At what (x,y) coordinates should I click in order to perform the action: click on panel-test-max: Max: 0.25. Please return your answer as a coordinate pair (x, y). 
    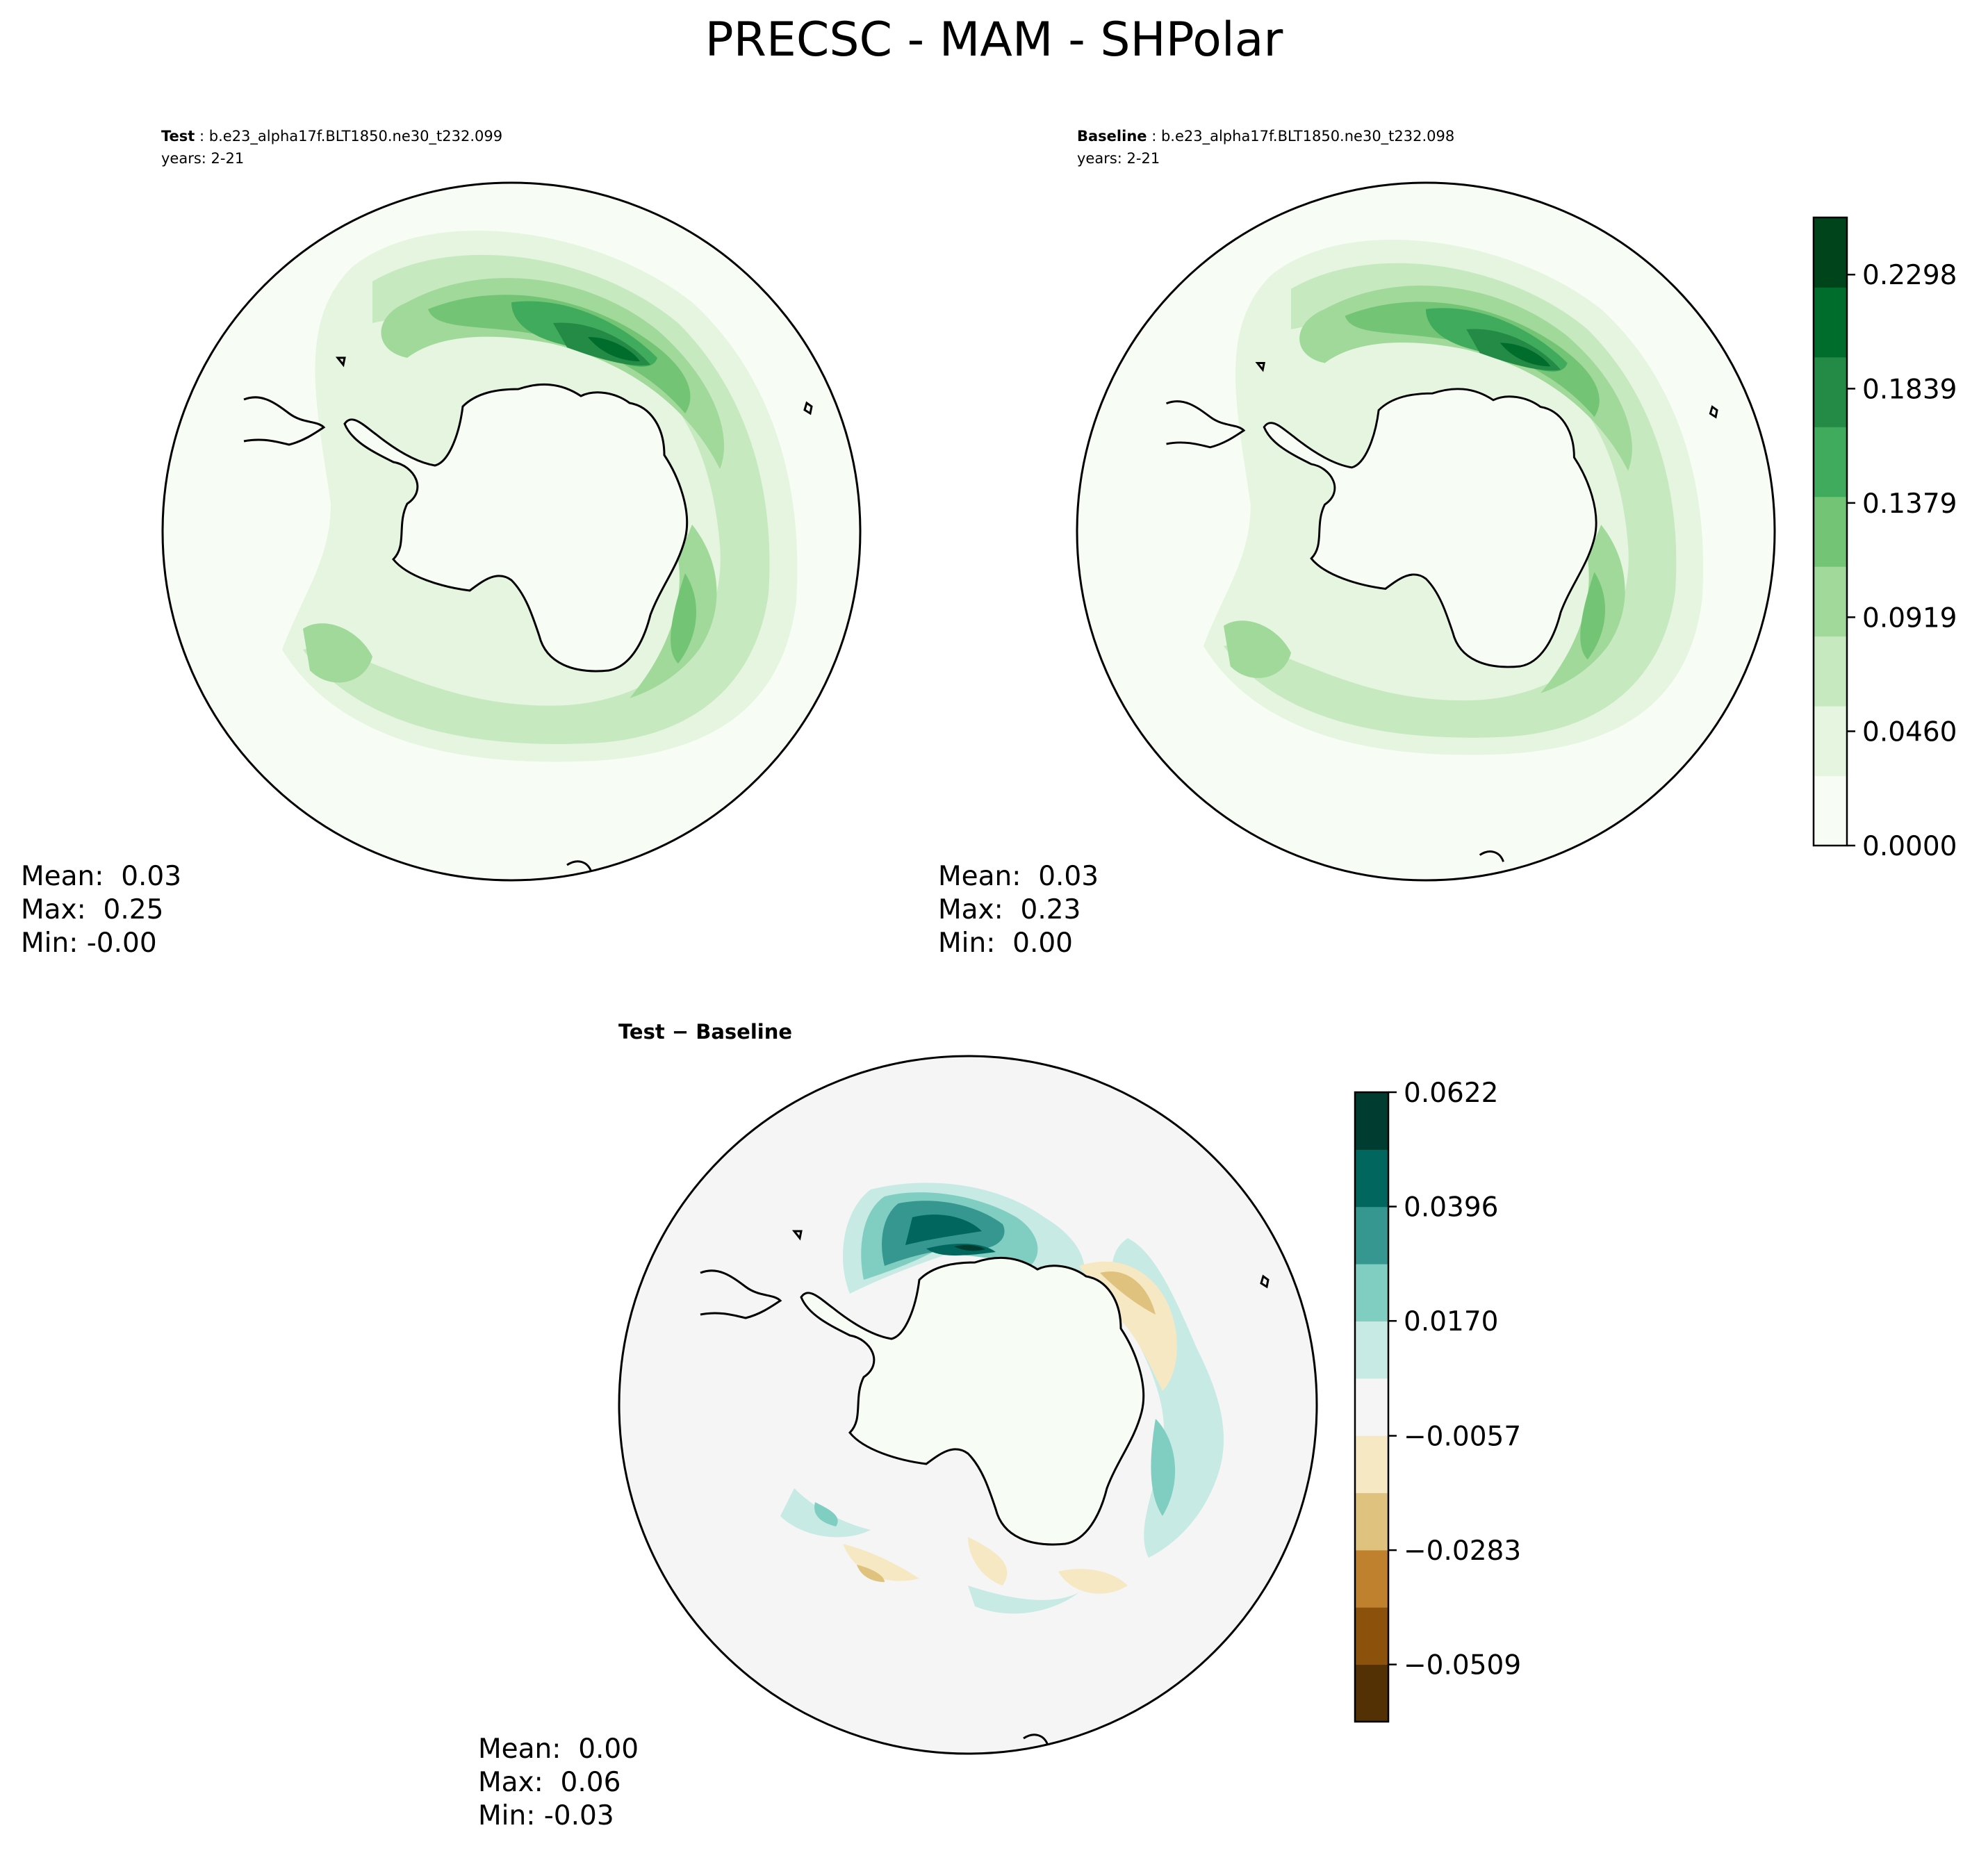
    Looking at the image, I should click on (92, 909).